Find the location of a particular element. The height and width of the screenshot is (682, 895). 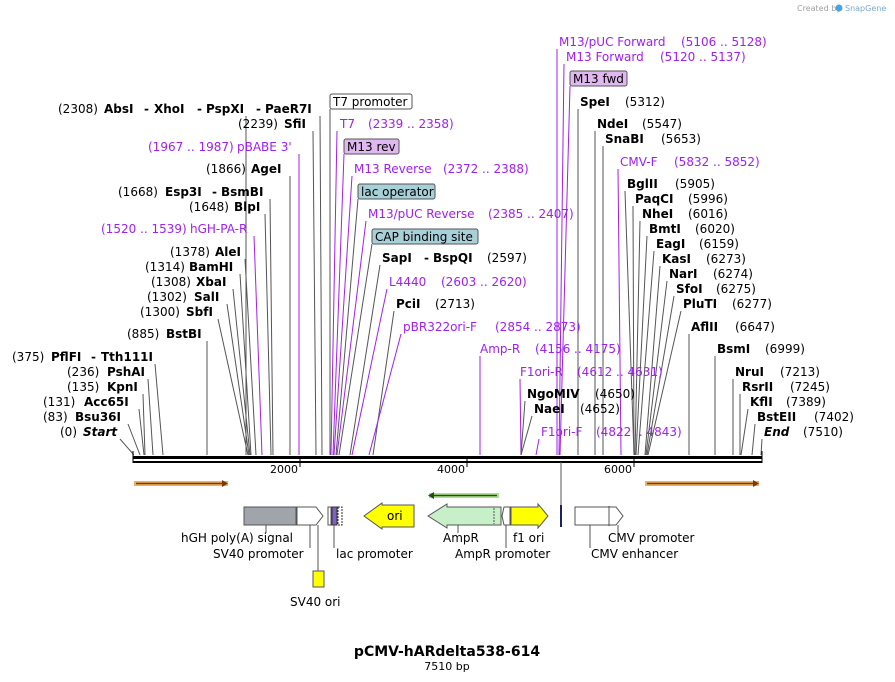

feature-hgh-polya is located at coordinates (270, 519).